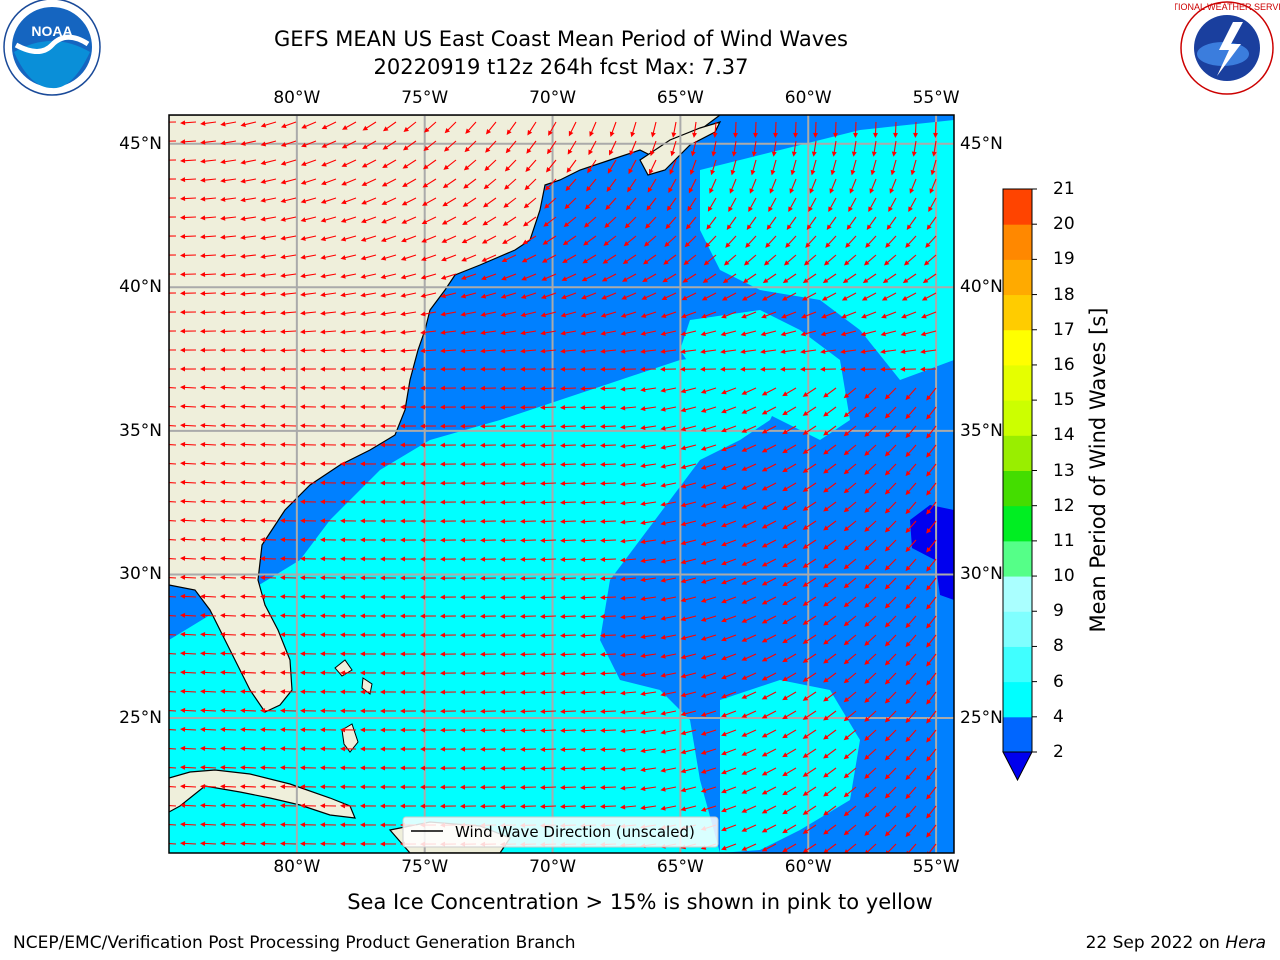 Image resolution: width=1280 pixels, height=960 pixels. What do you see at coordinates (1017, 347) in the screenshot?
I see `colorbar-segment` at bounding box center [1017, 347].